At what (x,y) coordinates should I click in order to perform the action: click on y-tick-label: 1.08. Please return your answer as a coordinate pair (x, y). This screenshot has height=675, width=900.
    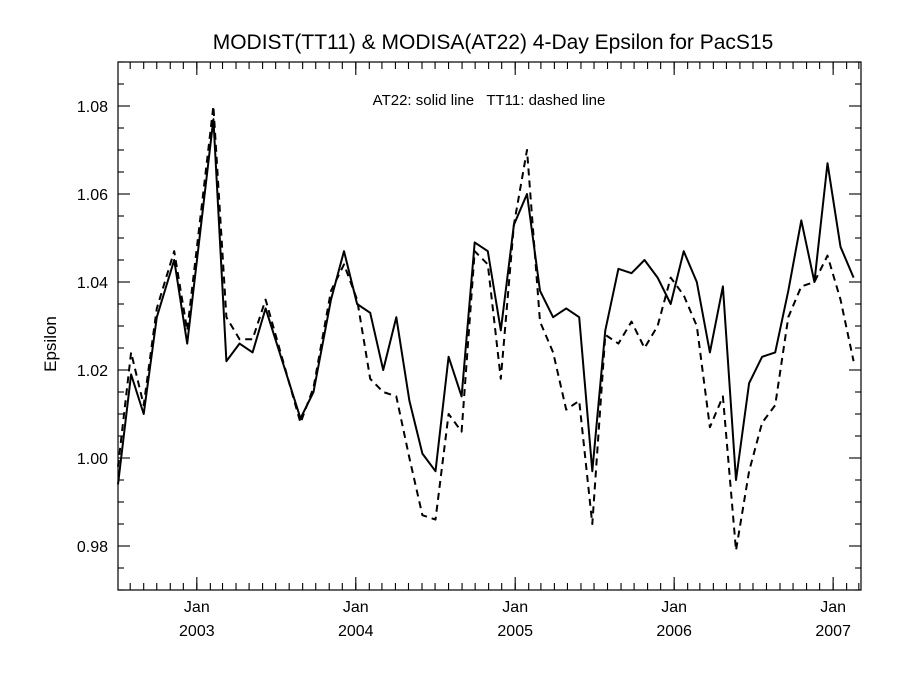
    Looking at the image, I should click on (92, 107).